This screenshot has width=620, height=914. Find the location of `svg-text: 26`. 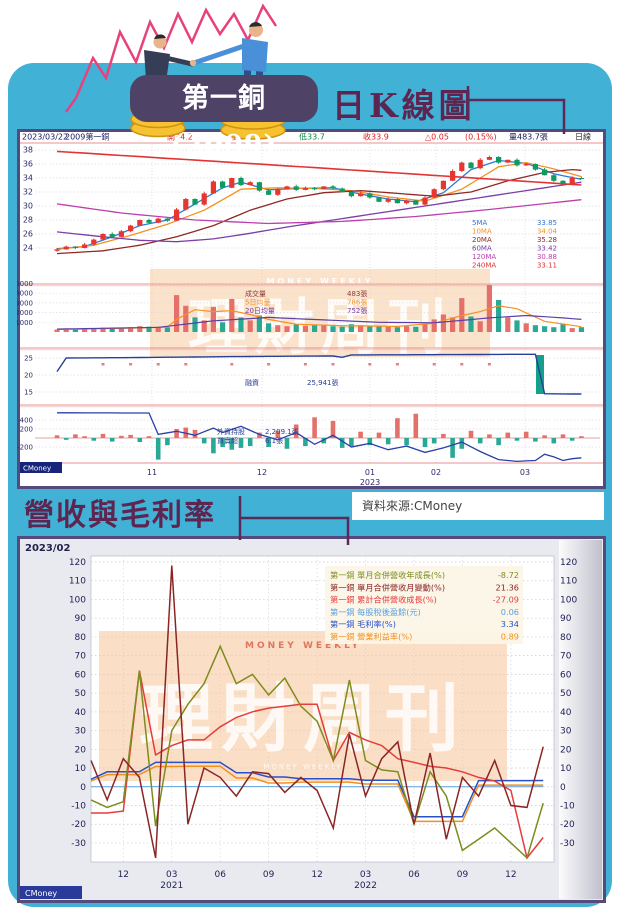

svg-text: 26 is located at coordinates (28, 234).